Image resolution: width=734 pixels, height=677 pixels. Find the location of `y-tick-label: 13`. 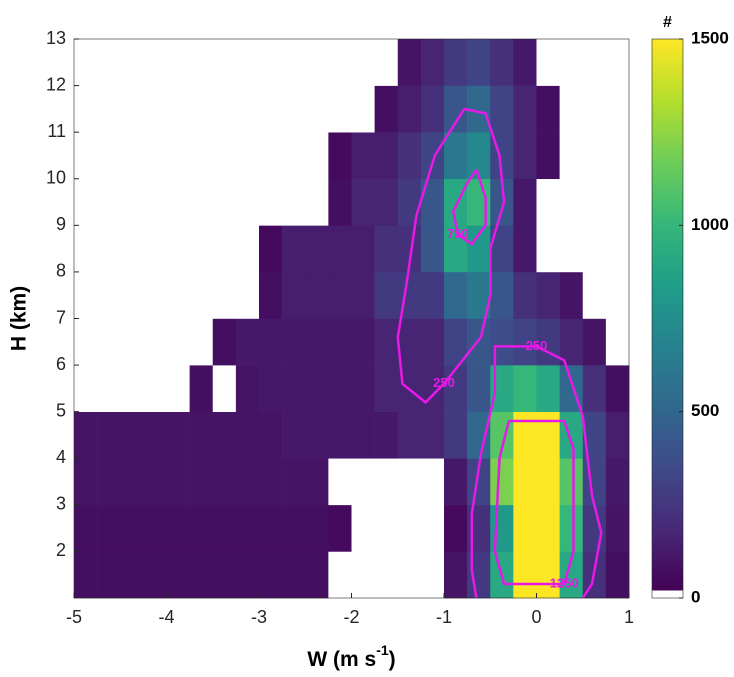

y-tick-label: 13 is located at coordinates (56, 38).